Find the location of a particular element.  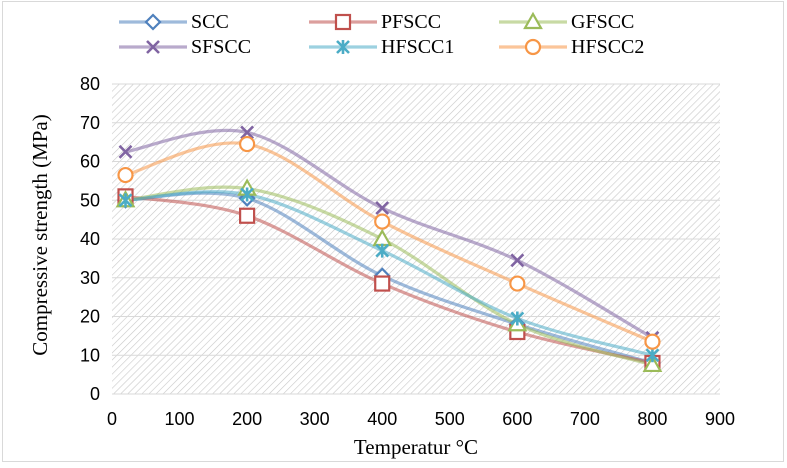

y-tick-label: 70 is located at coordinates (90, 123).